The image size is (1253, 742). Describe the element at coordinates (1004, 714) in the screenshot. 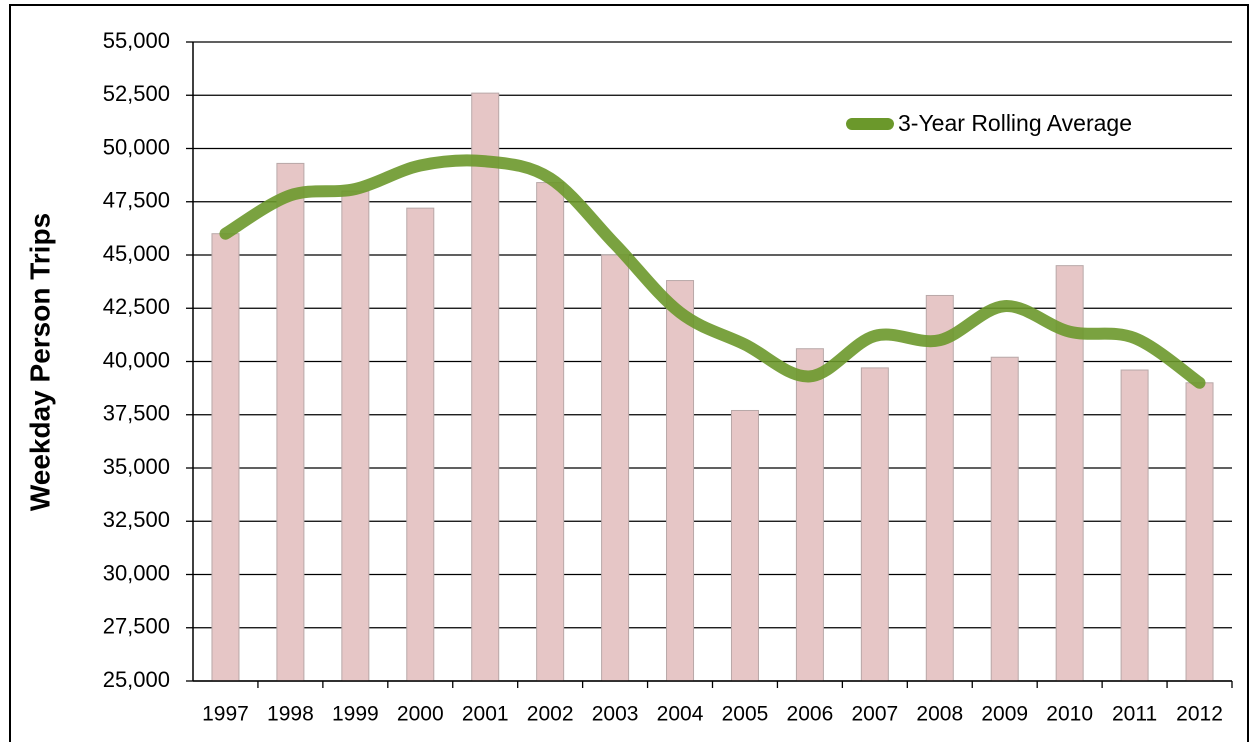

I see `x-tick-label: 2009` at that location.